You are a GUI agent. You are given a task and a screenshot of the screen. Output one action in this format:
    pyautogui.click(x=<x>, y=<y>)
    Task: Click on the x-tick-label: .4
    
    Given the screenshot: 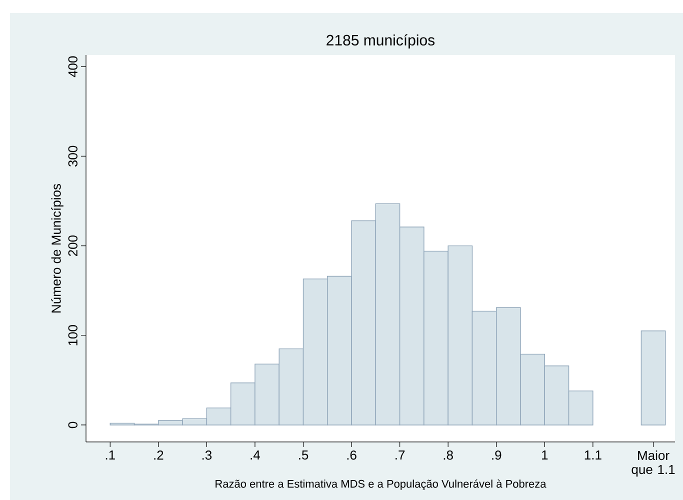 What is the action you would take?
    pyautogui.click(x=255, y=455)
    